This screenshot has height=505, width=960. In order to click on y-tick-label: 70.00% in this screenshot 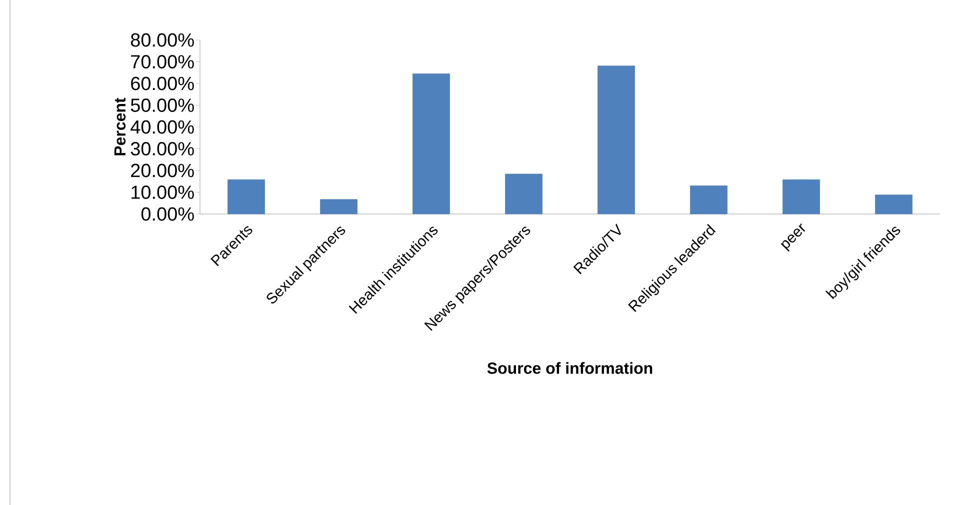, I will do `click(162, 61)`.